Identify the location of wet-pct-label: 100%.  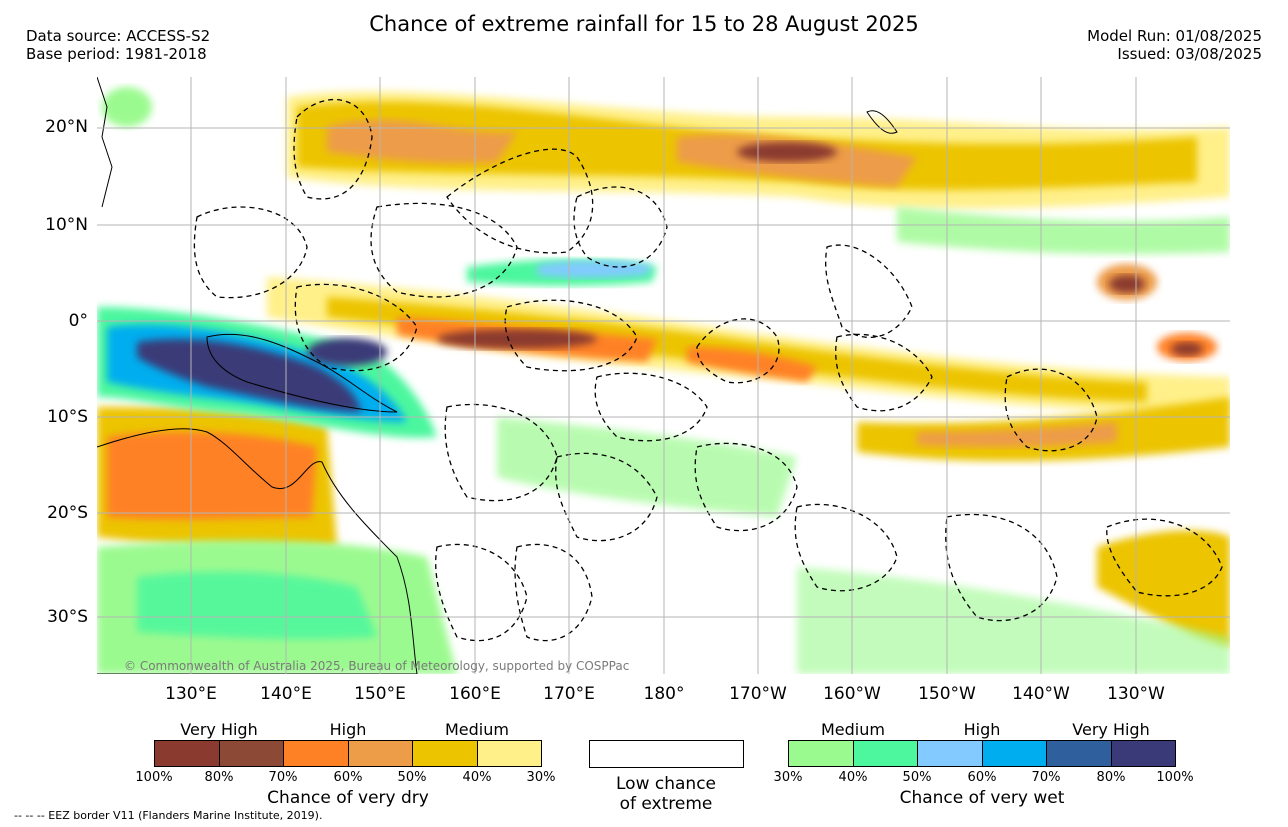
(1175, 777).